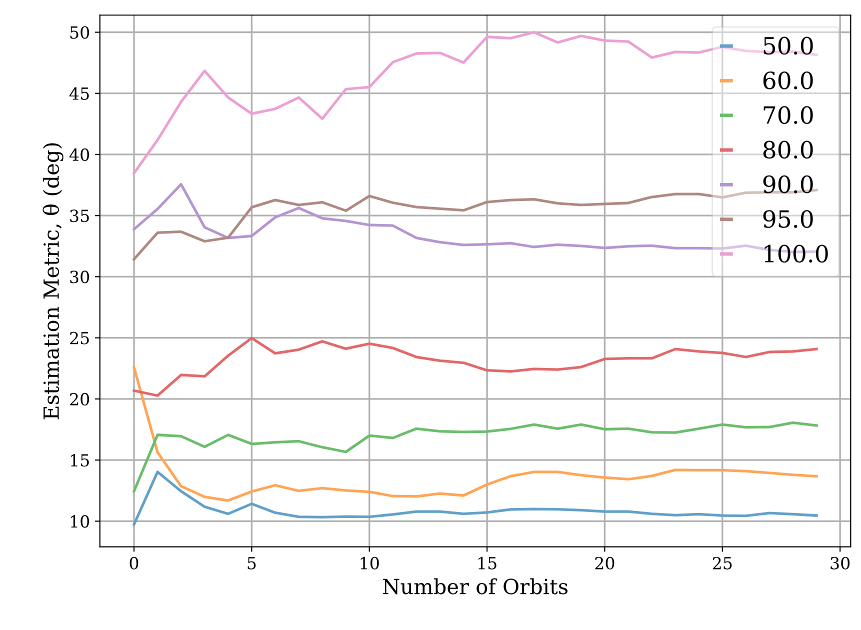  Describe the element at coordinates (79, 155) in the screenshot. I see `y-tick-label: 40` at that location.